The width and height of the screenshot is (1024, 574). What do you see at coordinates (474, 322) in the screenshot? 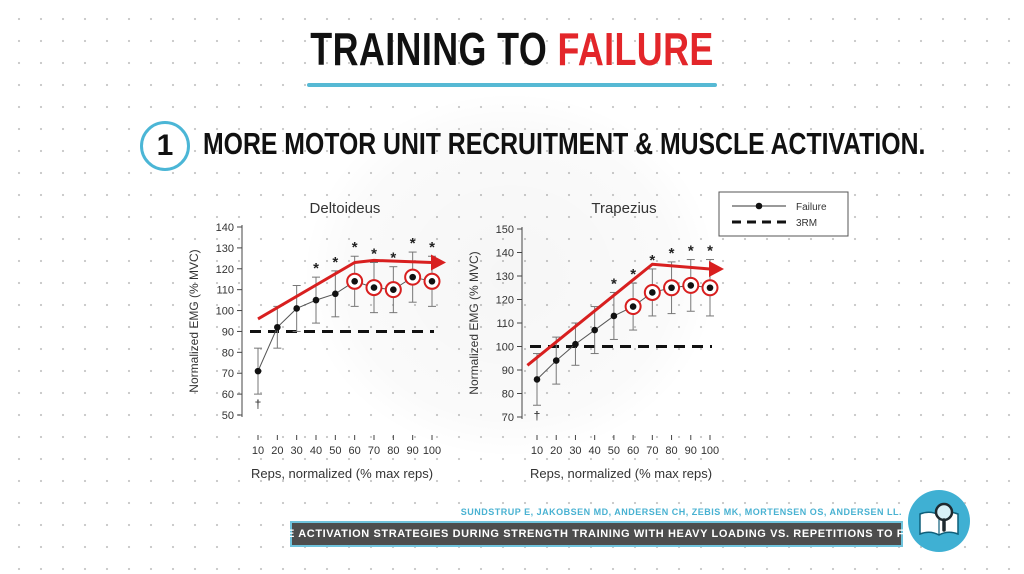
I see `chart2-y-axis-label: Normalized EMG (% MVC)` at bounding box center [474, 322].